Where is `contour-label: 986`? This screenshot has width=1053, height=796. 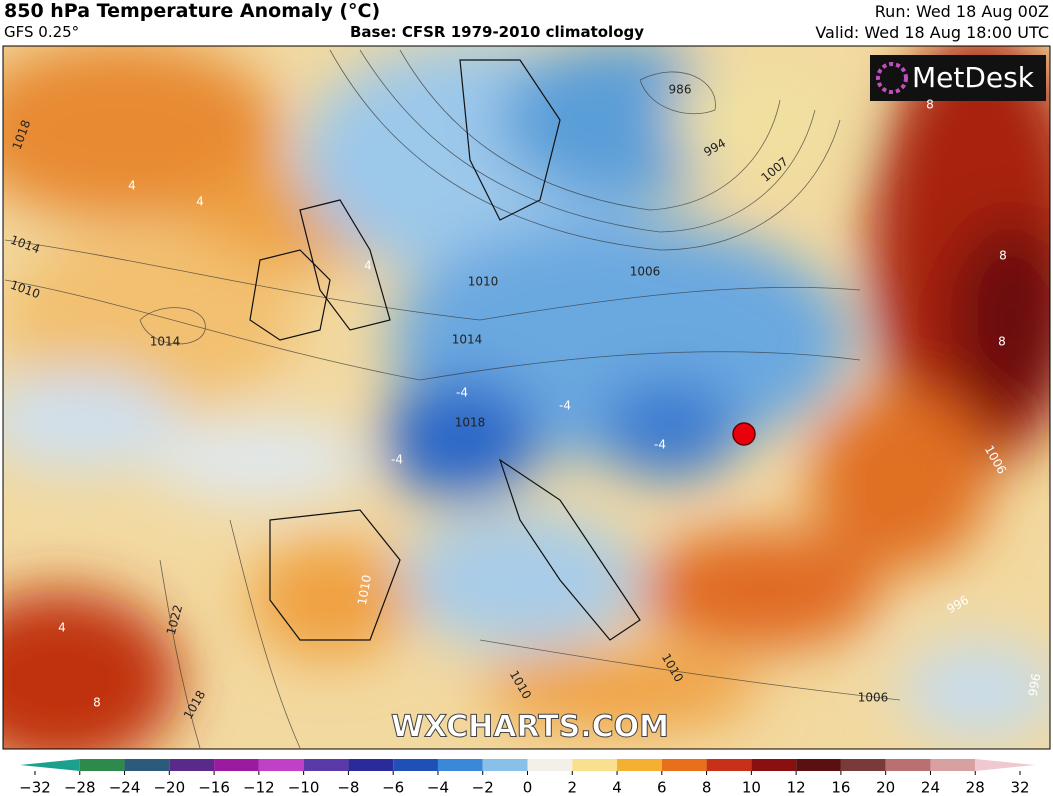
contour-label: 986 is located at coordinates (680, 90).